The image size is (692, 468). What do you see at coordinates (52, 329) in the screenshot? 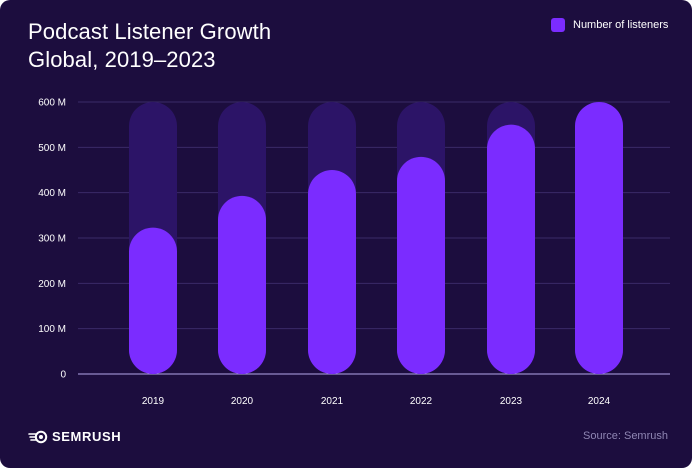
I see `y-tick-label: 100 M` at bounding box center [52, 329].